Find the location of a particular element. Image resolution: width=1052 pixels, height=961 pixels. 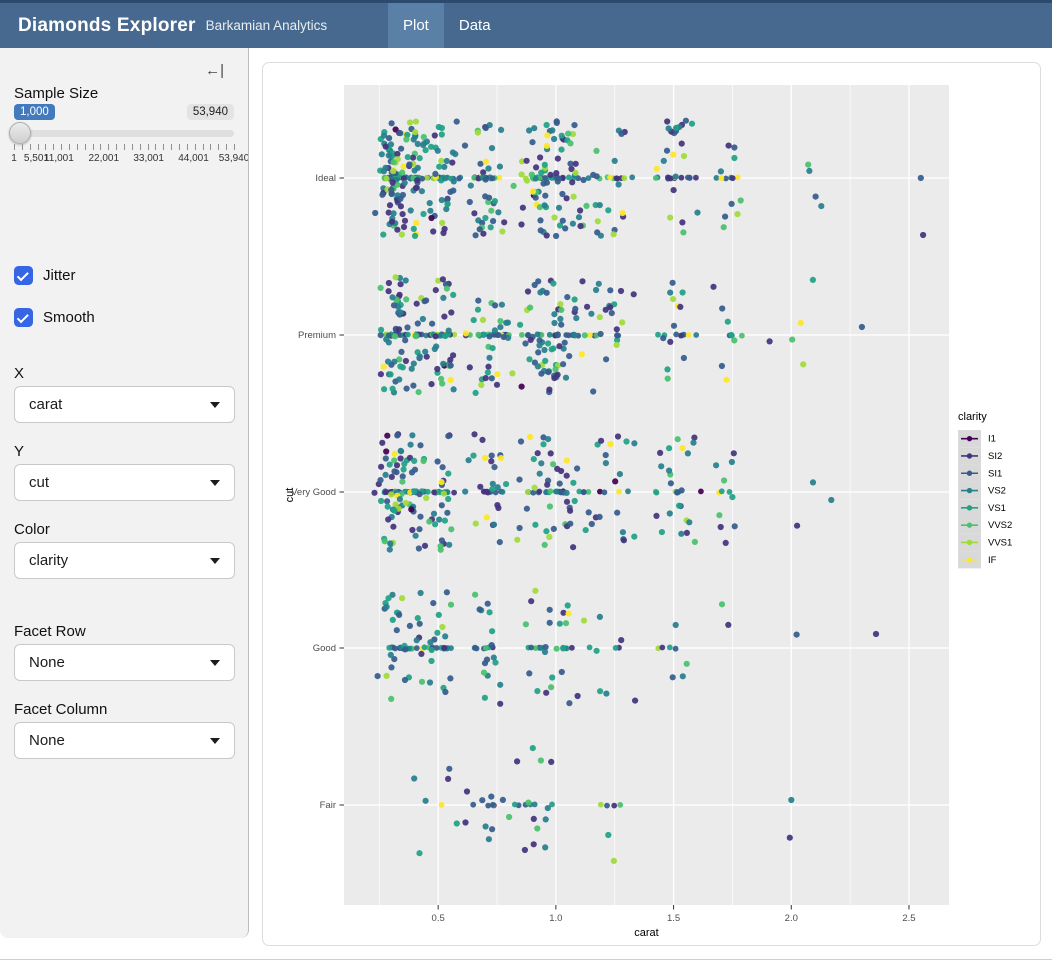

svg-text: cut is located at coordinates (290, 495).